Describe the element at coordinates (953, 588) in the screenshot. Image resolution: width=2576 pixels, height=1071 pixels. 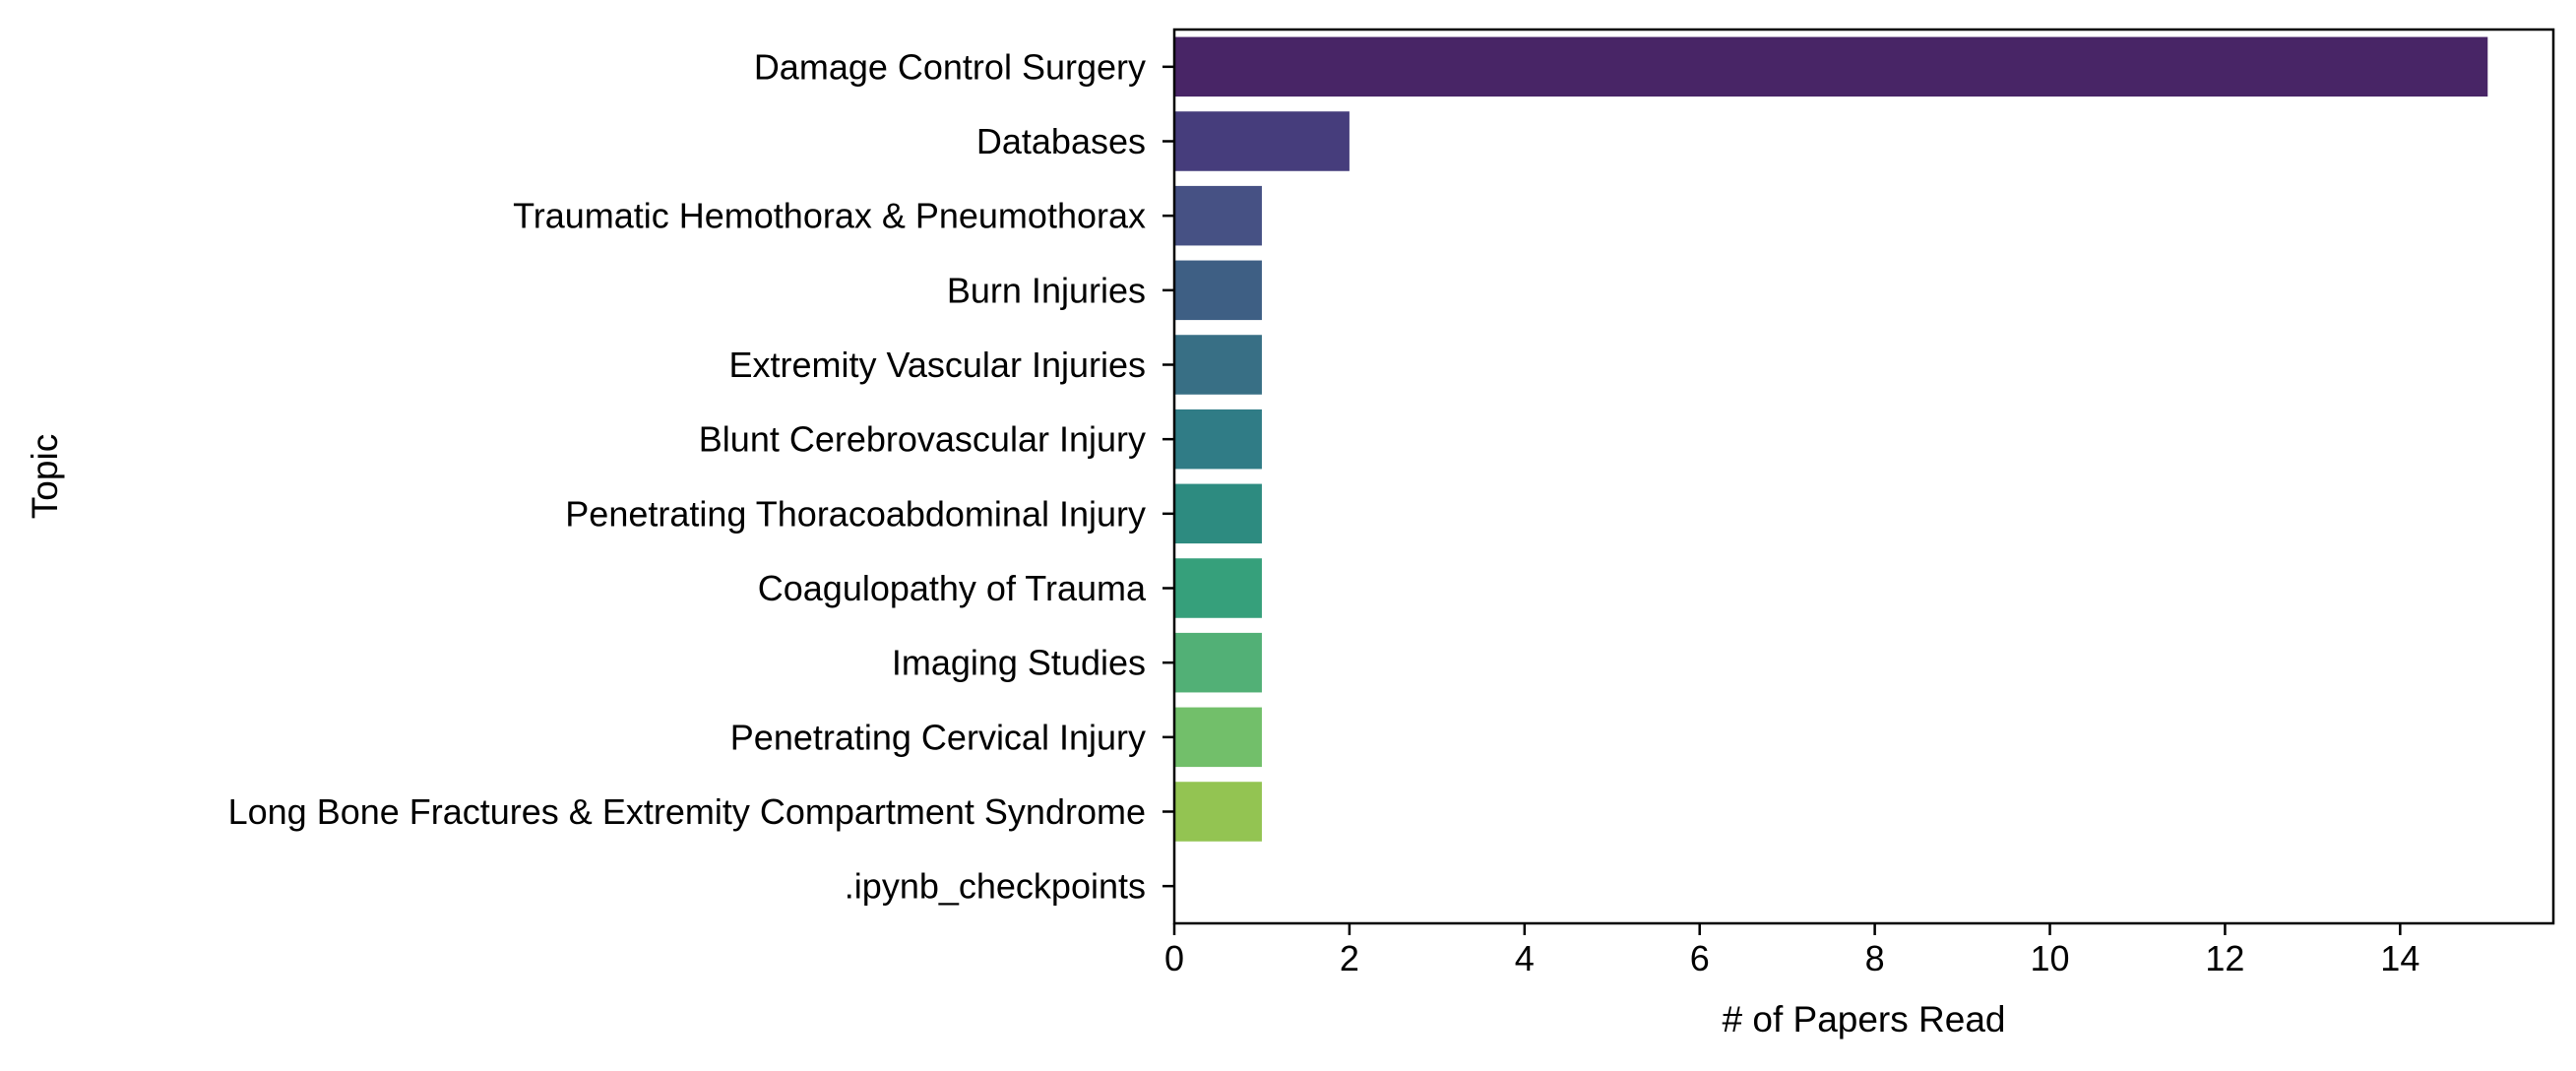
I see `y-tick-label-7: Coagulopathy of Trauma` at that location.